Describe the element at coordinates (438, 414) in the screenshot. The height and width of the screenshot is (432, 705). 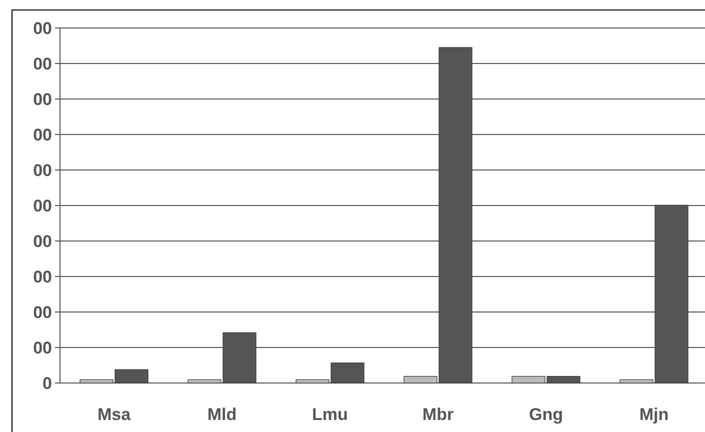
I see `x-tick-label: Mbr` at that location.